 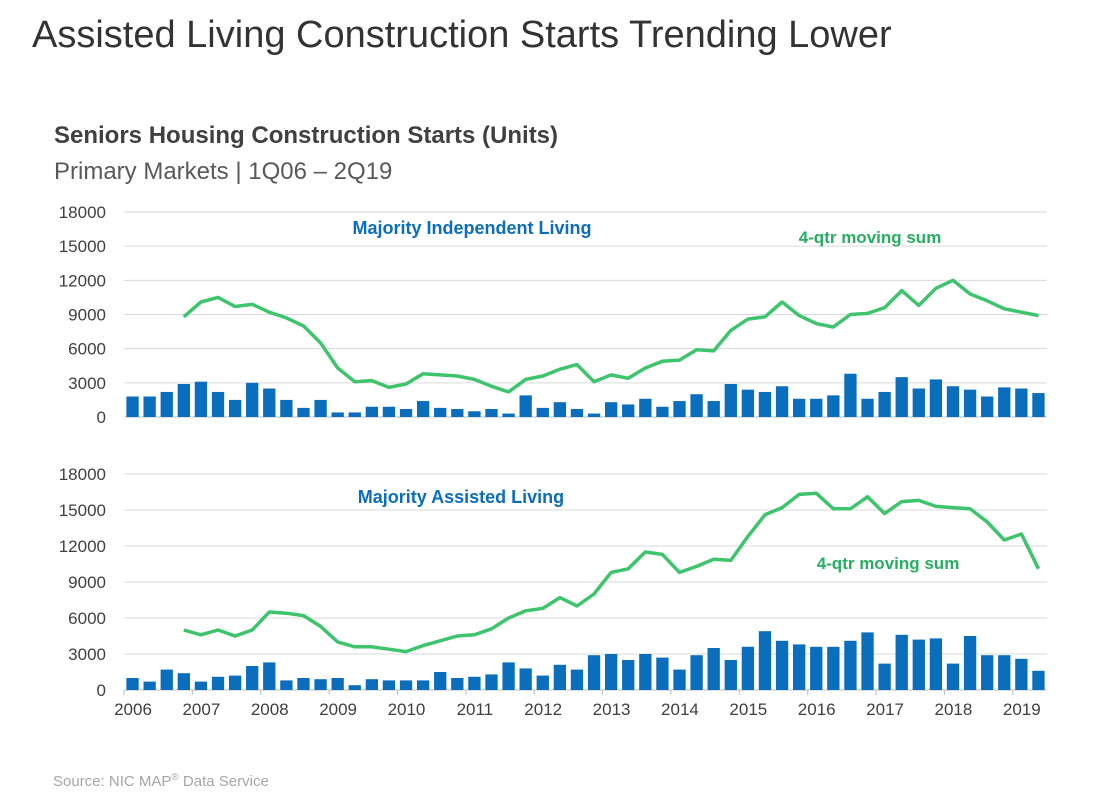 I want to click on assisted-x-tick-label: 2017, so click(x=885, y=709).